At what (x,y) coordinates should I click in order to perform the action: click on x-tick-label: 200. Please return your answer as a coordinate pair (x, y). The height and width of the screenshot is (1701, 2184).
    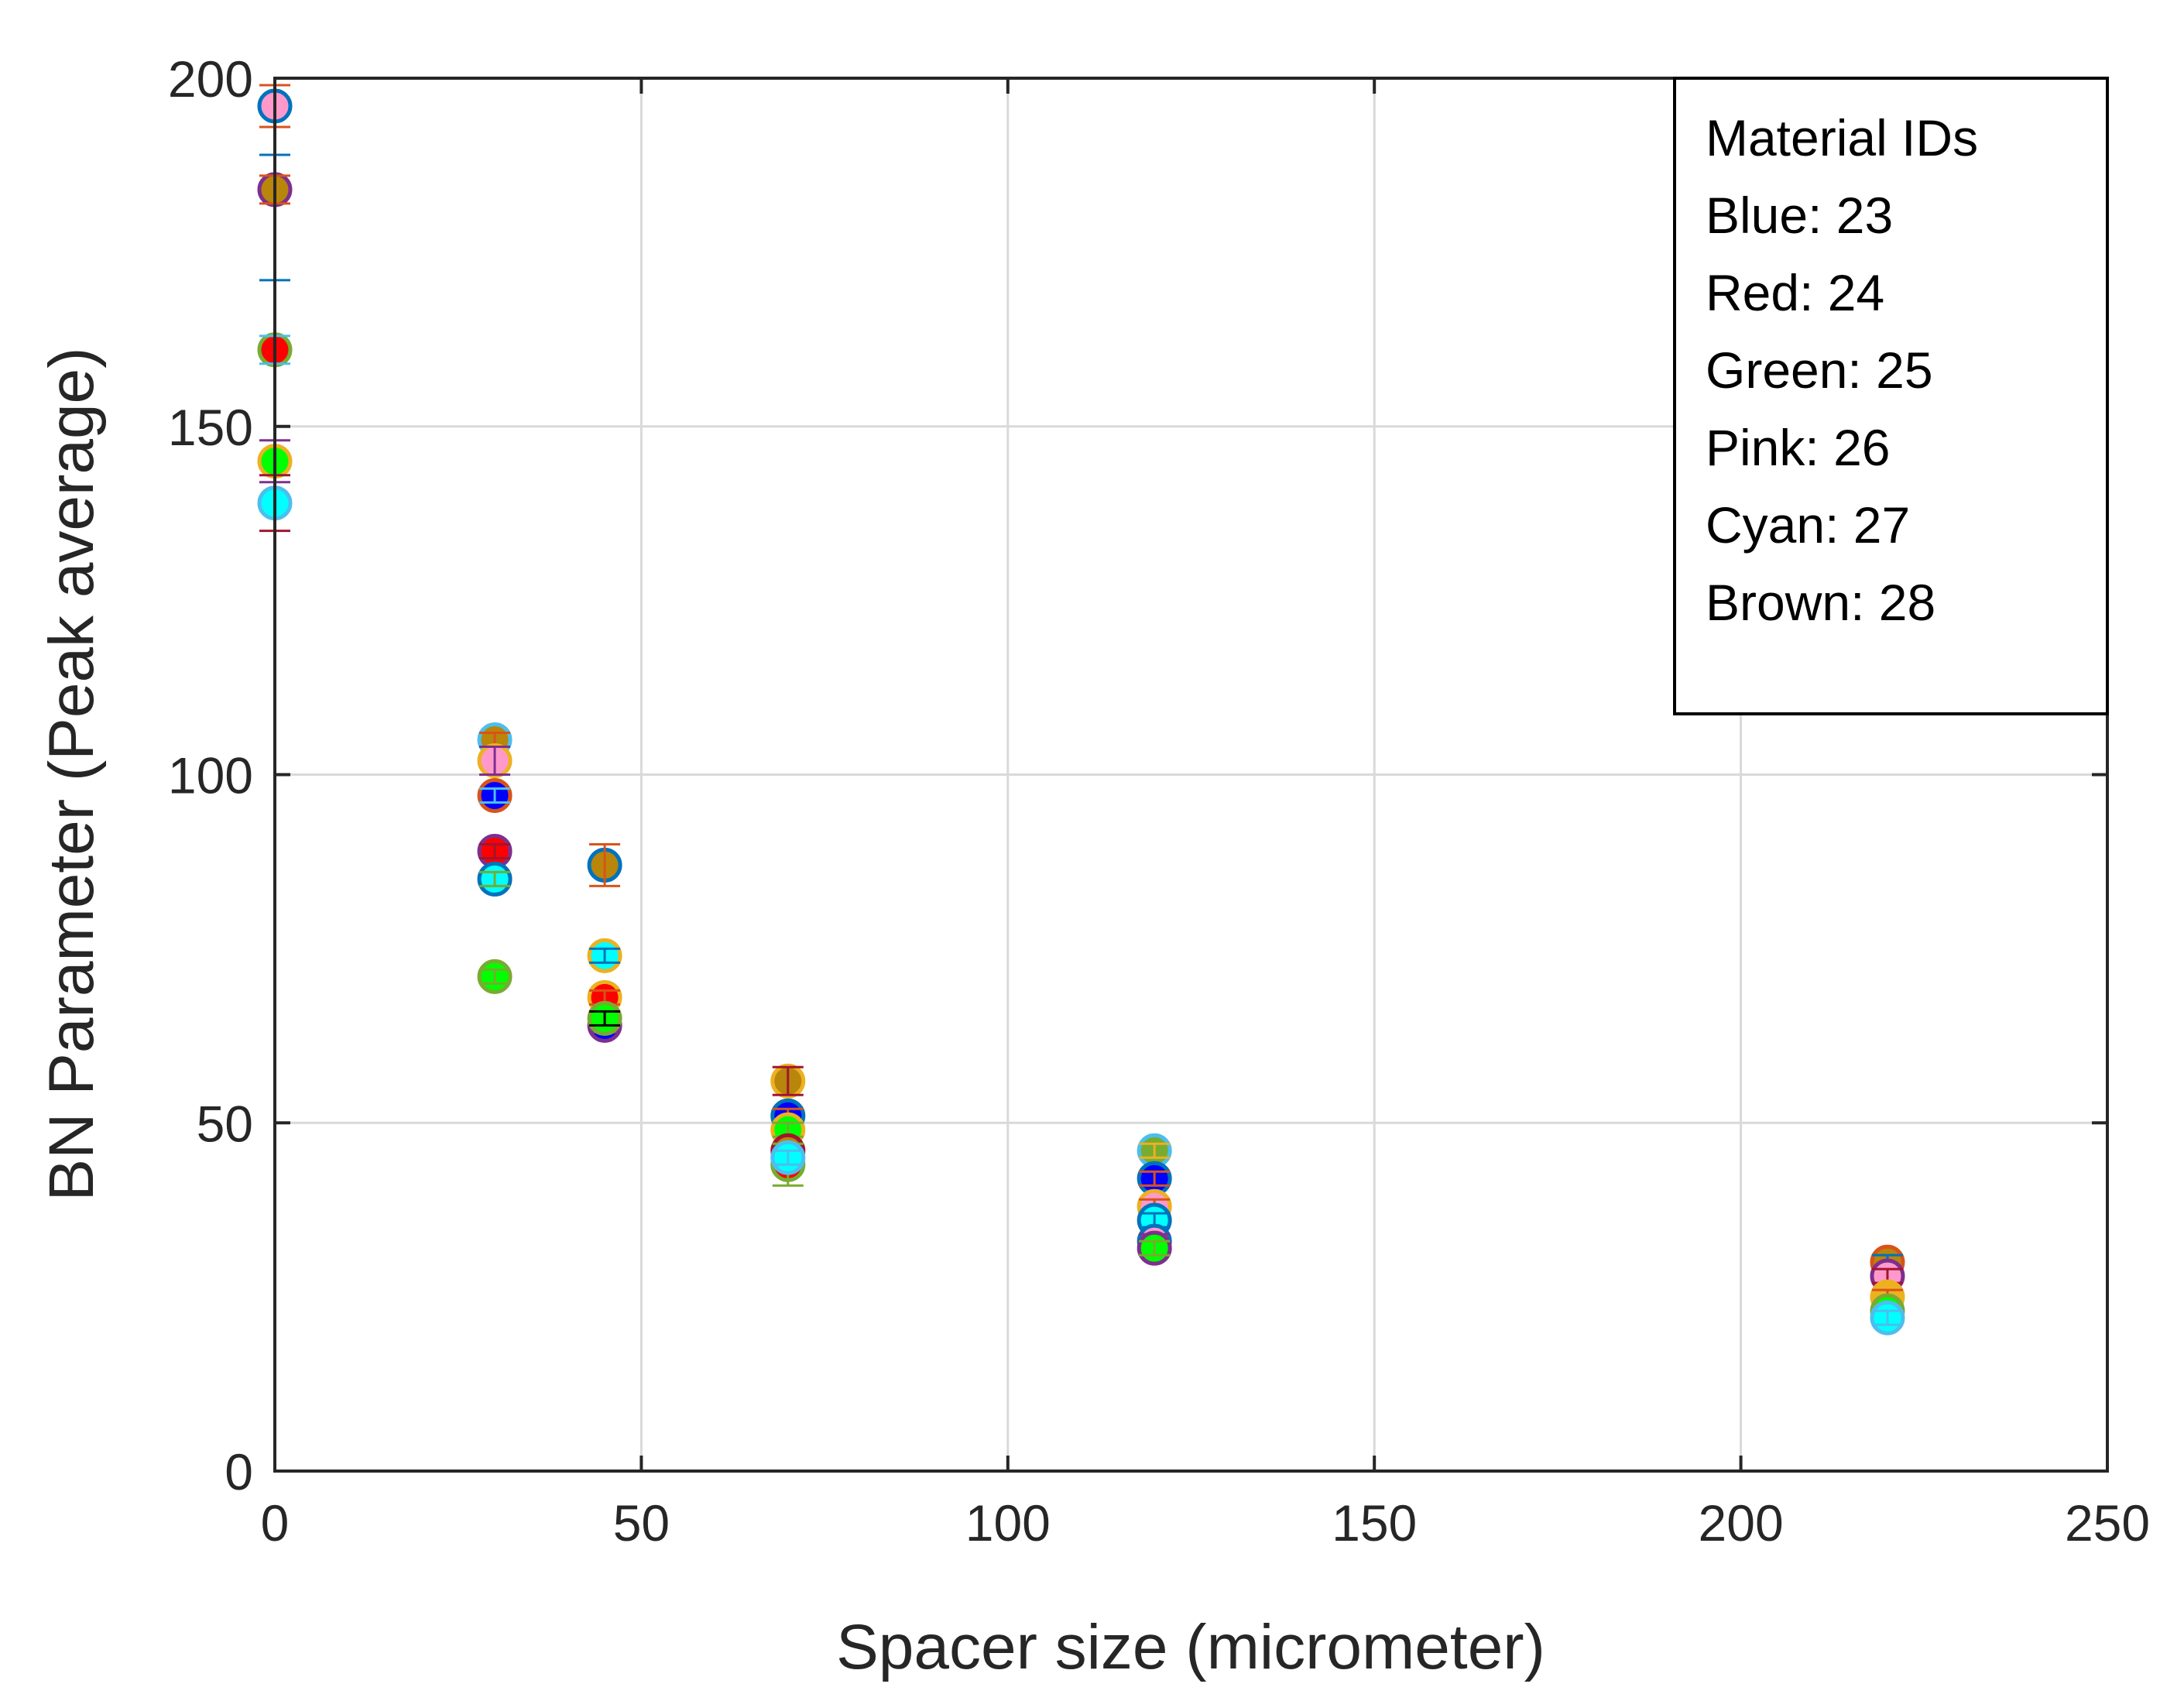
    Looking at the image, I should click on (1741, 1523).